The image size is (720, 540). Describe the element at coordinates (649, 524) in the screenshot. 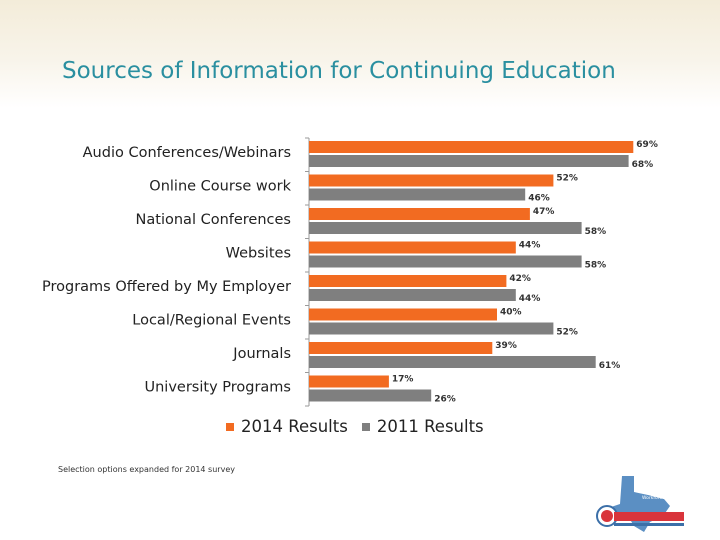

I see `tagline-bar` at that location.